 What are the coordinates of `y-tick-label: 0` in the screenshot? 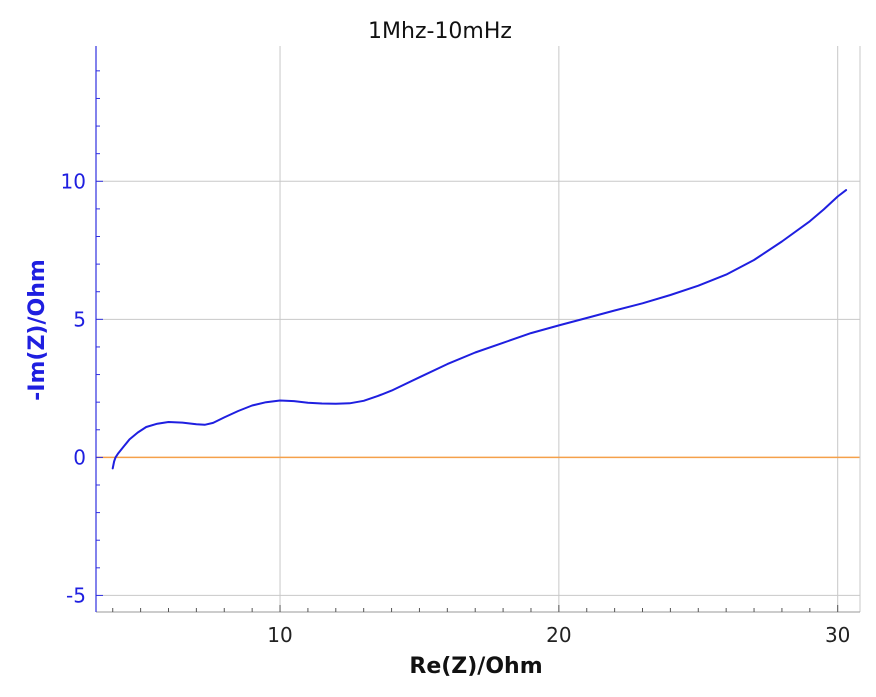 It's located at (79, 457).